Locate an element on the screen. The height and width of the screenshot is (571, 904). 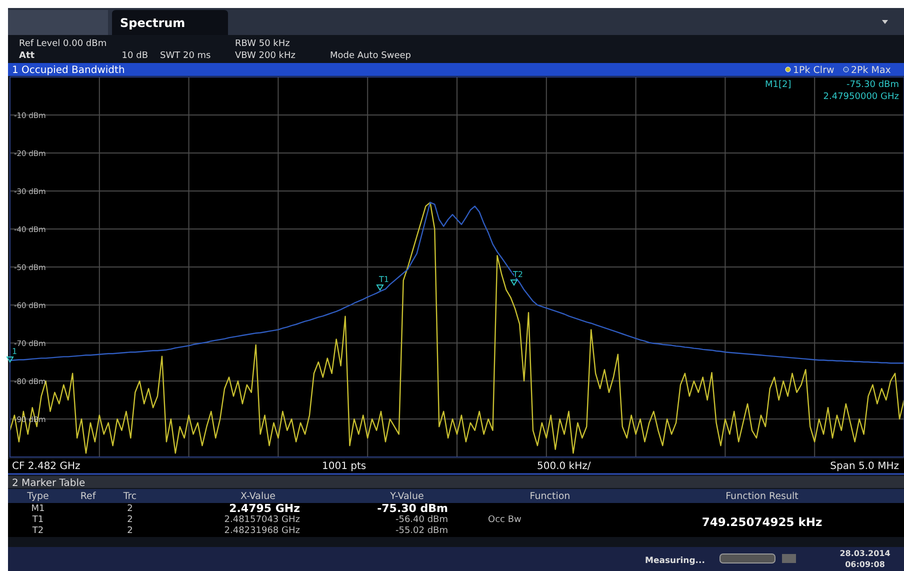
text: M1 is located at coordinates (38, 509).